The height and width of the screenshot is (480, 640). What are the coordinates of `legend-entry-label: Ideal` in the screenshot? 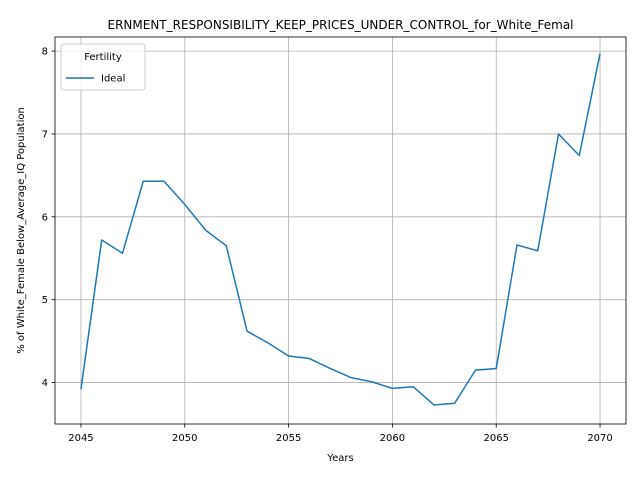 It's located at (113, 79).